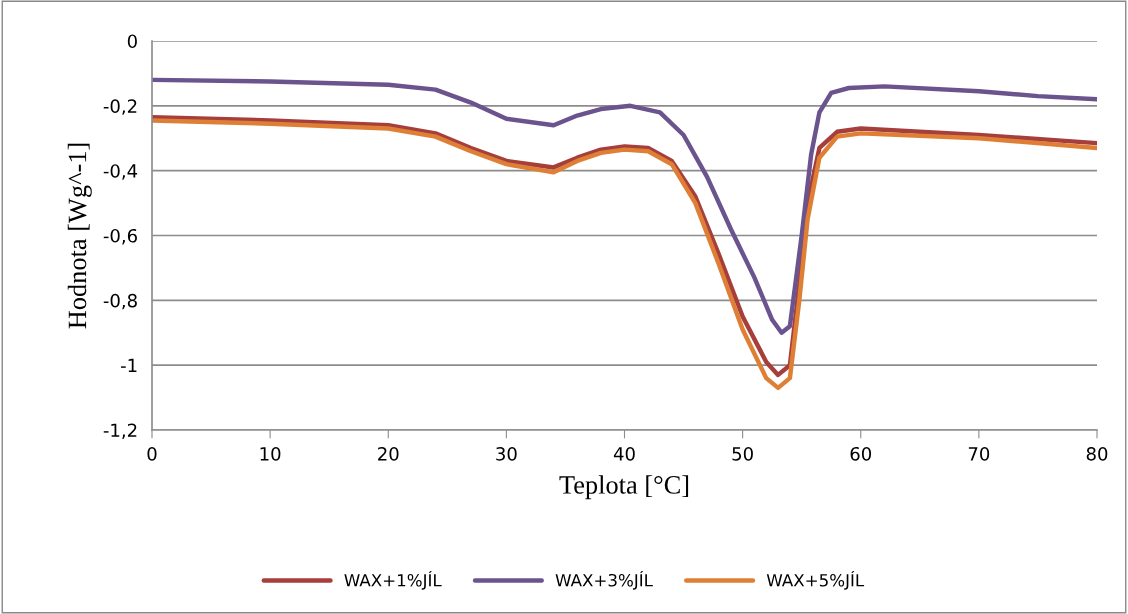  I want to click on x-tick-label: 10, so click(270, 453).